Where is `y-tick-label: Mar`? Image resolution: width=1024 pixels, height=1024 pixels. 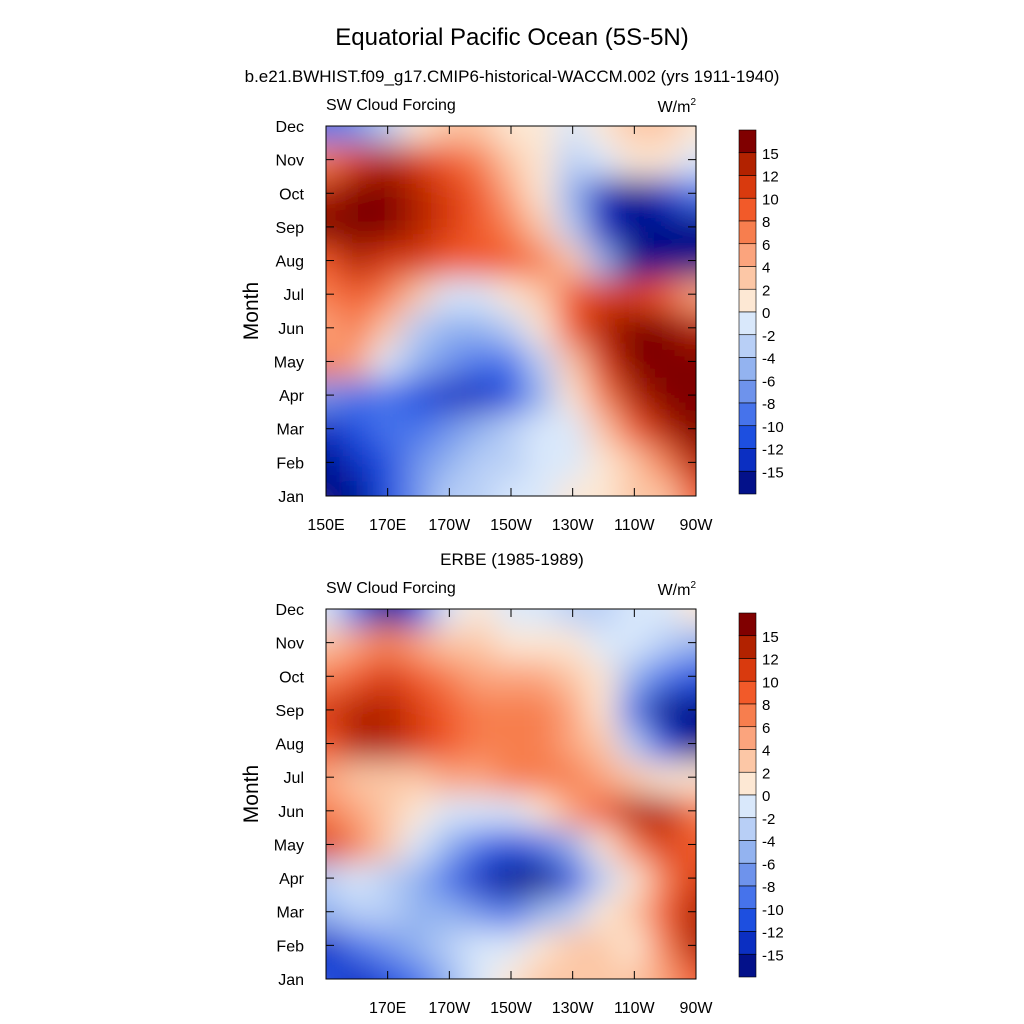
y-tick-label: Mar is located at coordinates (290, 913).